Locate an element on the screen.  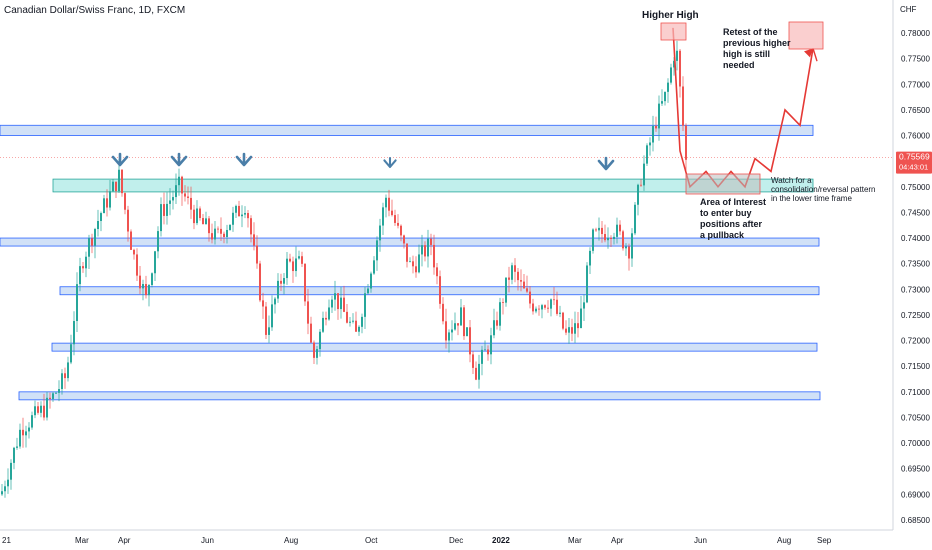
projection-arrowhead is located at coordinates (808, 53).